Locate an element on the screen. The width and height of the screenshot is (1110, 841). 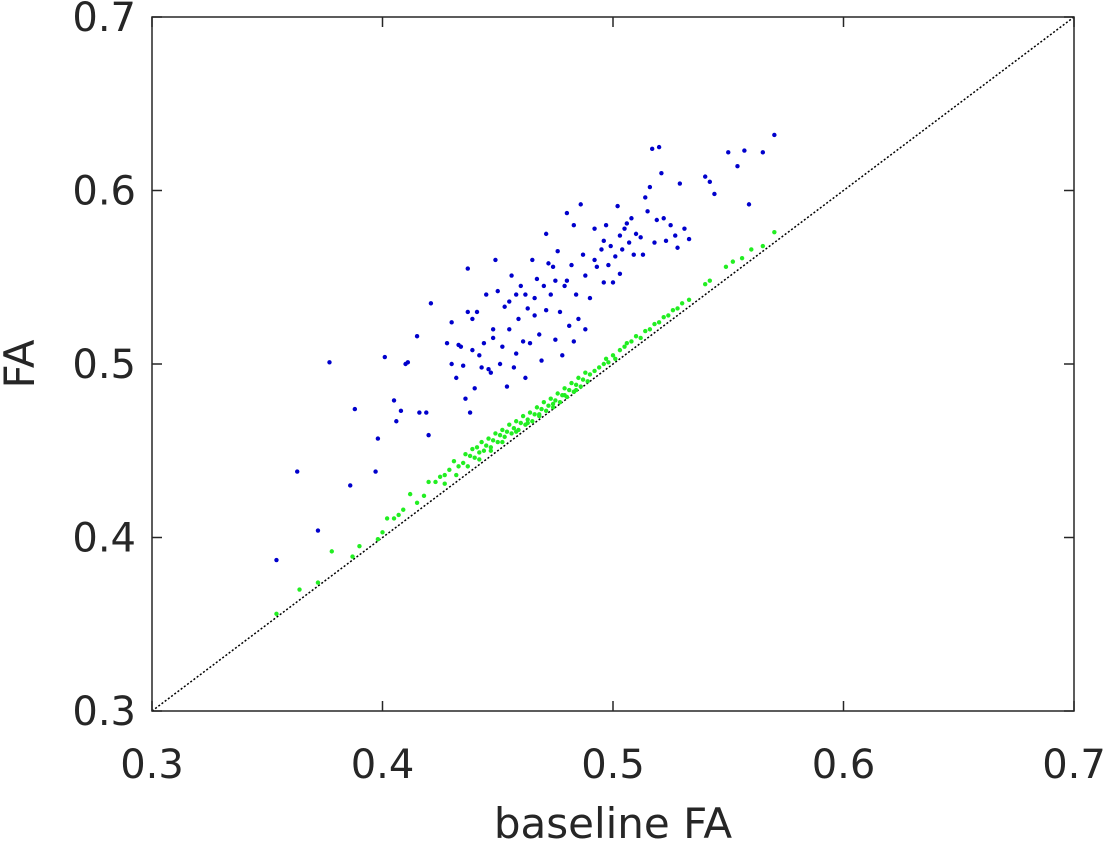
y-tick-label: 0.7 is located at coordinates (104, 20).